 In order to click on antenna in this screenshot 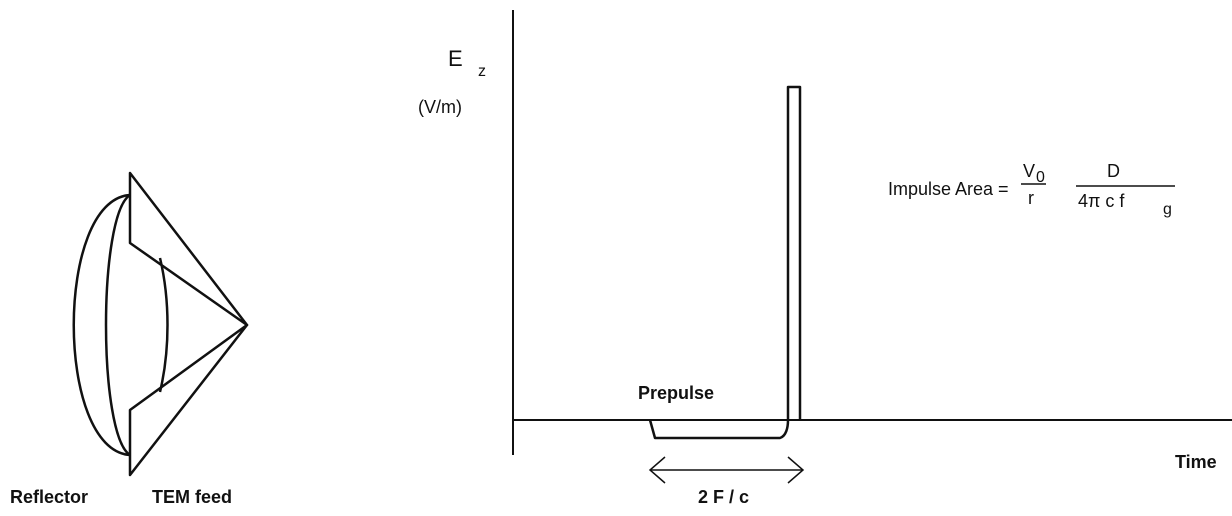, I will do `click(160, 324)`.